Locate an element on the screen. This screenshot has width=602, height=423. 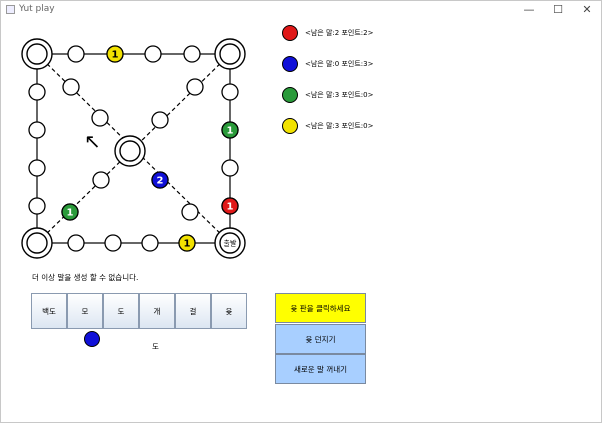
yut-do-button: 도 is located at coordinates (121, 311).